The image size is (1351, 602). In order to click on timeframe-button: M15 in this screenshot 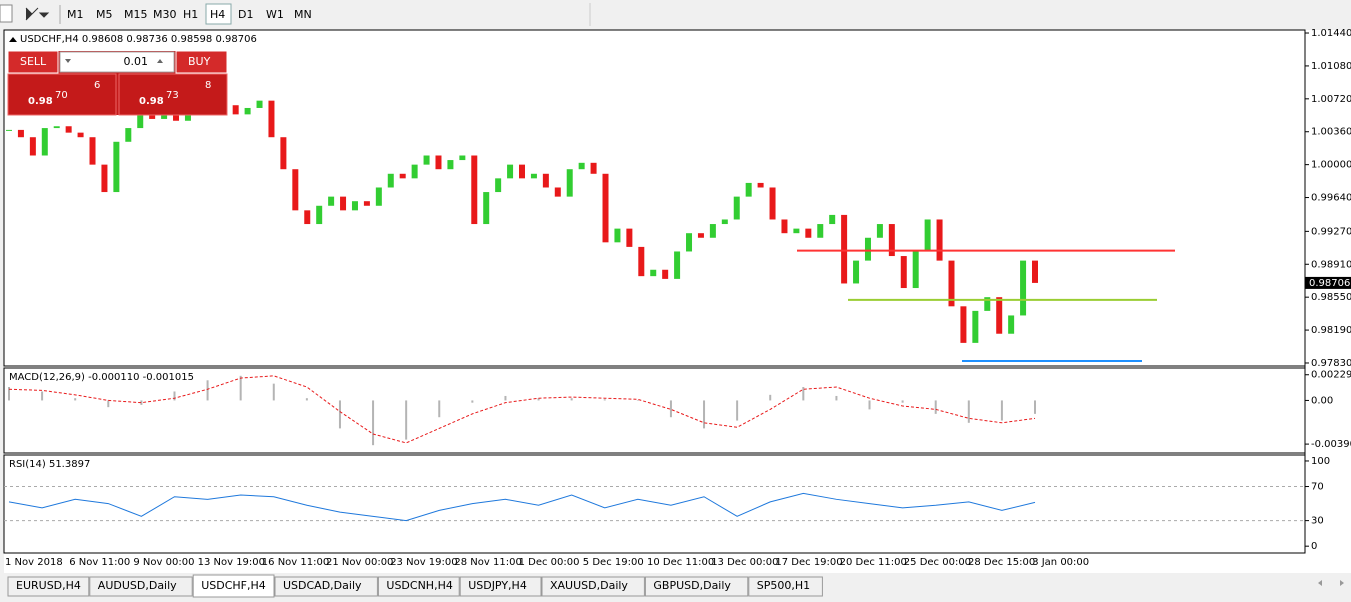, I will do `click(136, 14)`.